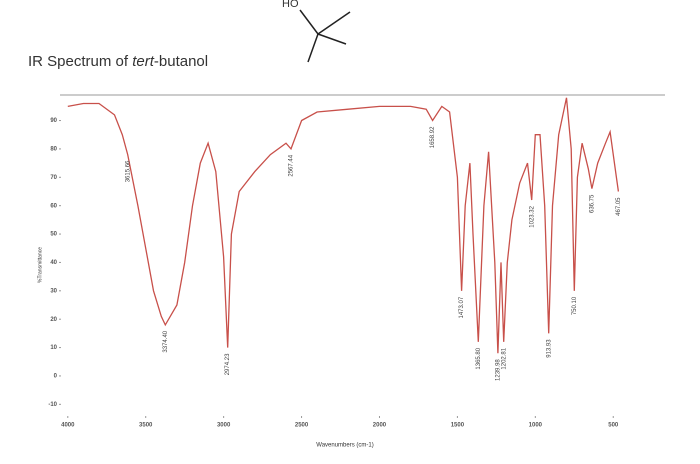  I want to click on peak-label: 913.93, so click(549, 348).